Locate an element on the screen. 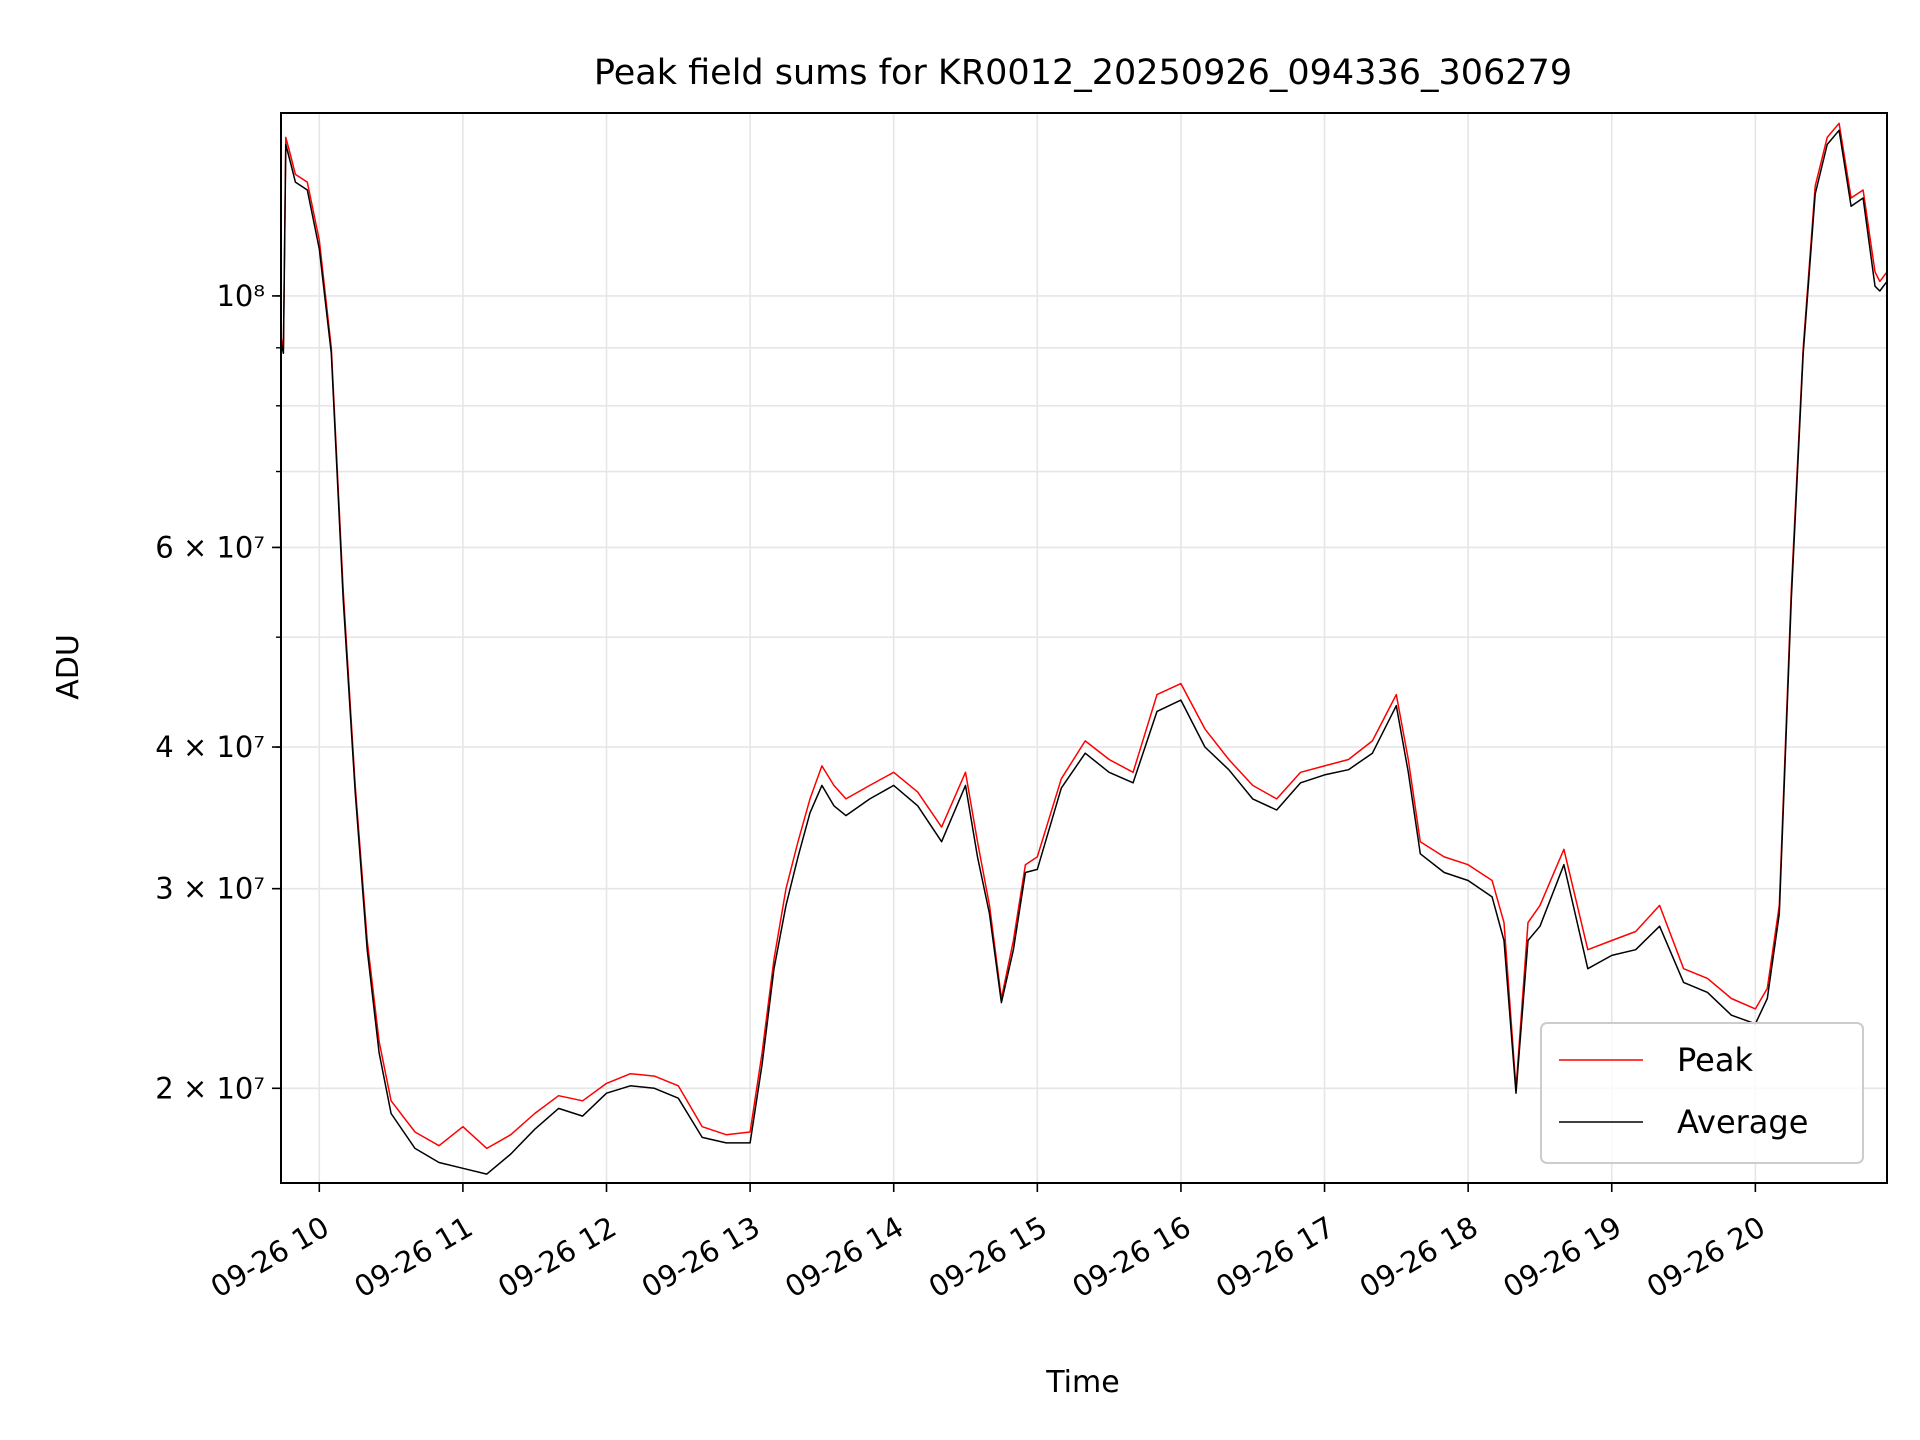 The height and width of the screenshot is (1440, 1920). y-tick-label-4-10: 4 × 10⁷ is located at coordinates (210, 747).